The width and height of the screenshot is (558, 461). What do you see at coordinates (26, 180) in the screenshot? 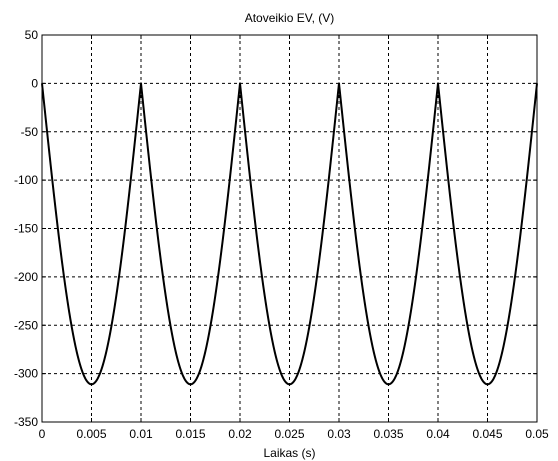
I see `y-tick-label: -100` at bounding box center [26, 180].